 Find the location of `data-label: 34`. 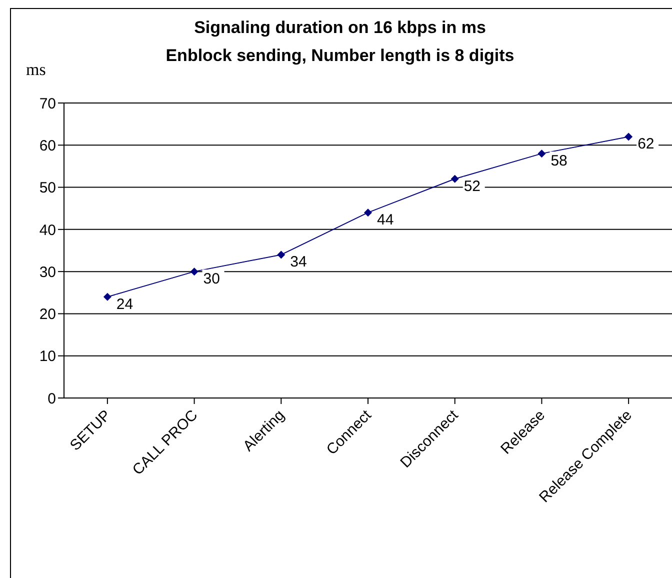

data-label: 34 is located at coordinates (298, 262).